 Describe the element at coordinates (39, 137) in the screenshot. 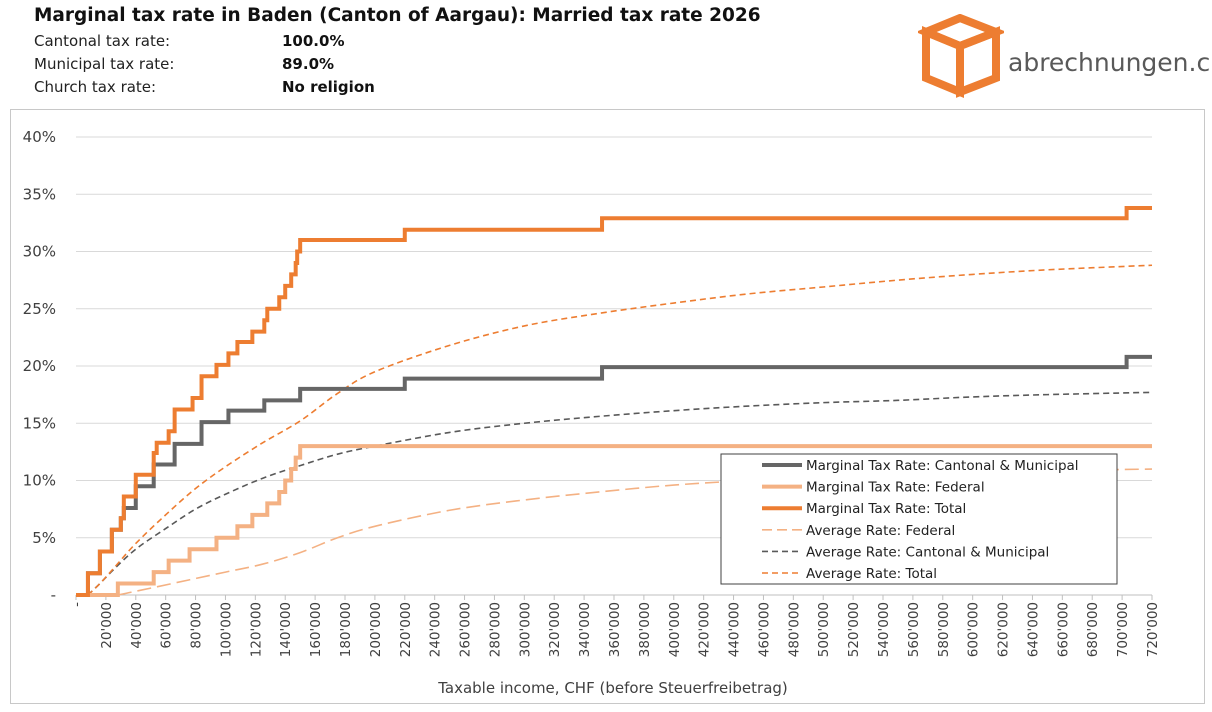

I see `y-tick-label: 40%` at that location.